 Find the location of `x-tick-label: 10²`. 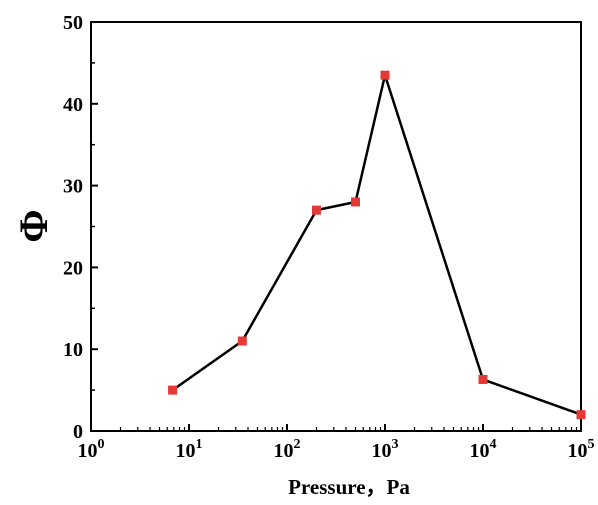

x-tick-label: 10² is located at coordinates (287, 449).